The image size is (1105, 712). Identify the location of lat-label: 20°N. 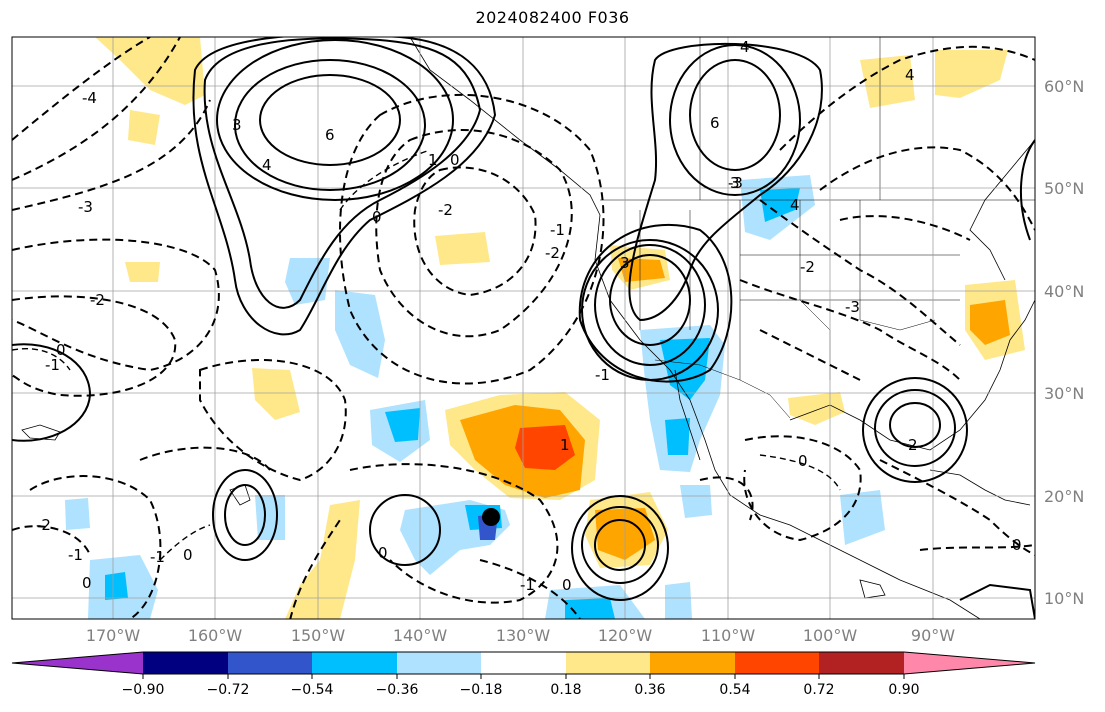
(1064, 496).